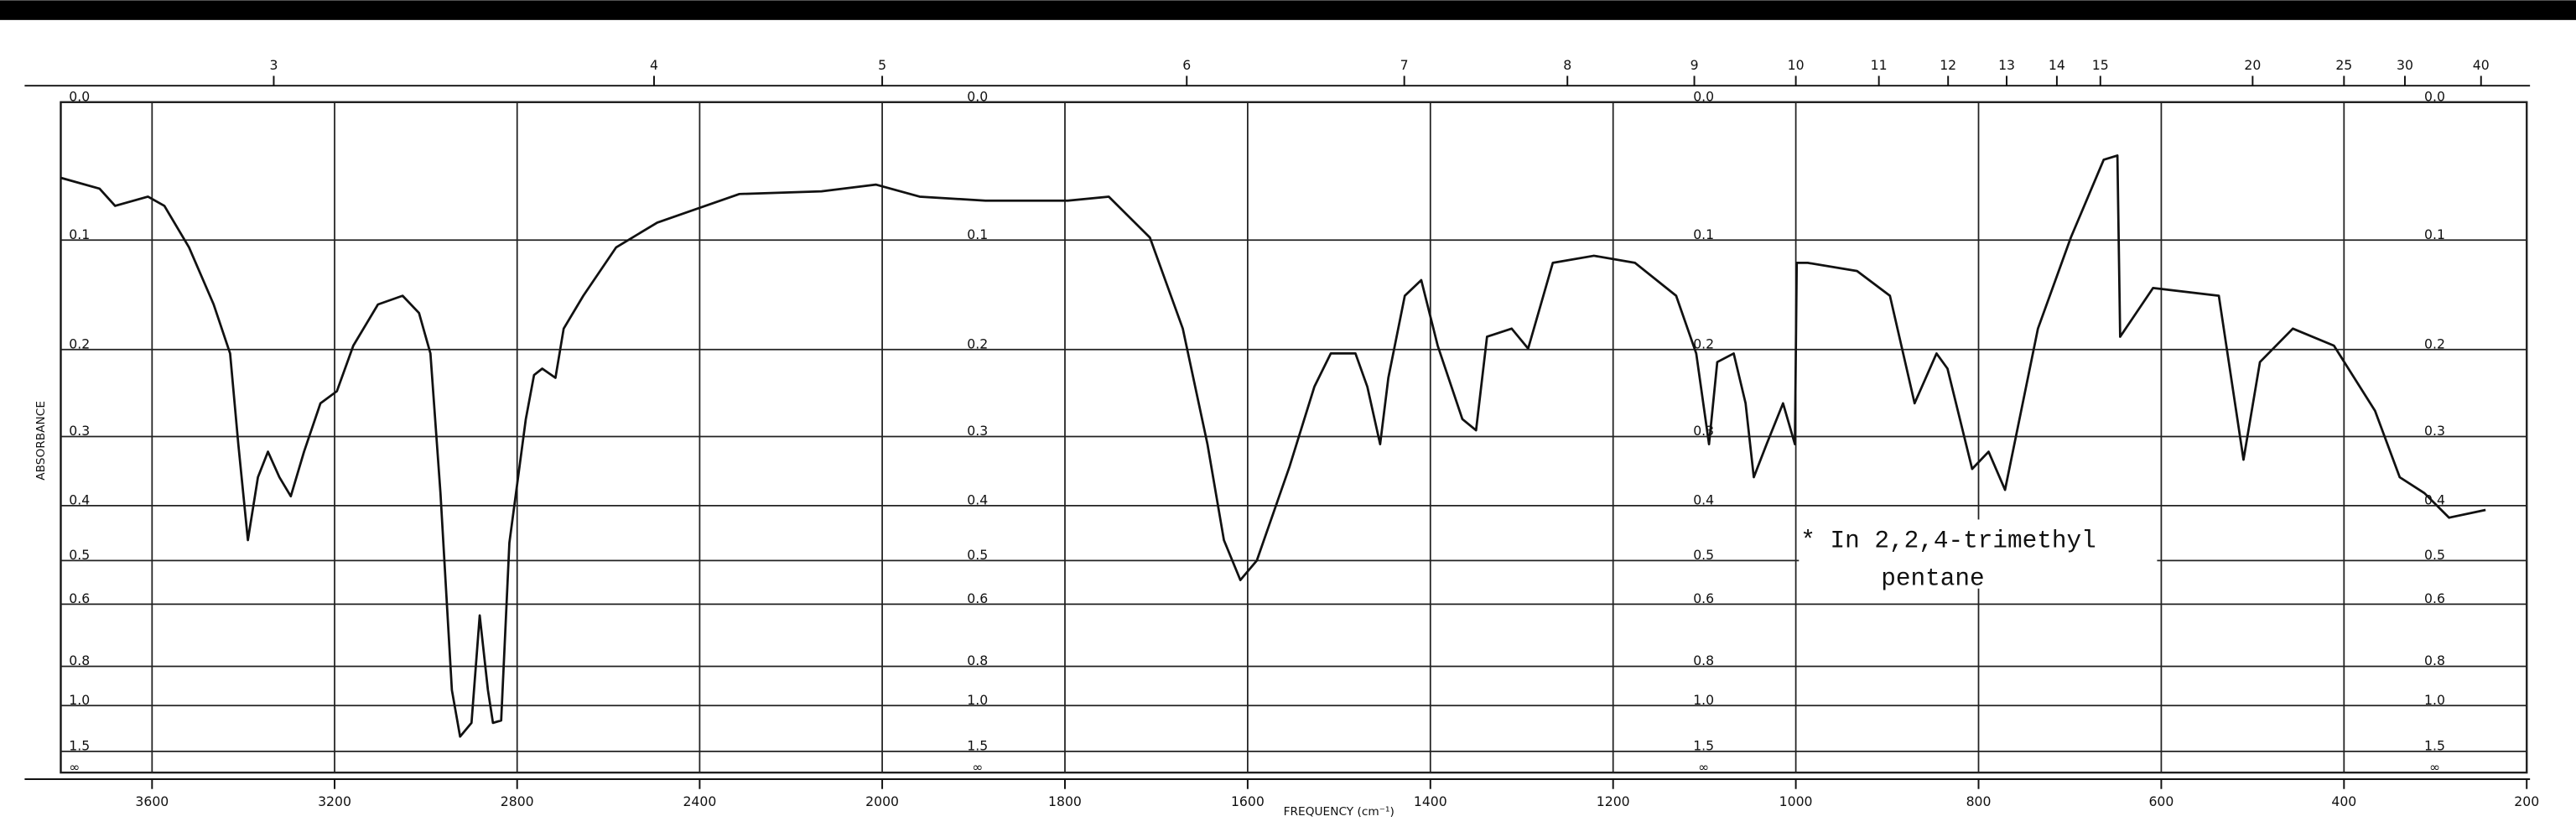  What do you see at coordinates (1694, 65) in the screenshot?
I see `x2-tick-label: 9` at bounding box center [1694, 65].